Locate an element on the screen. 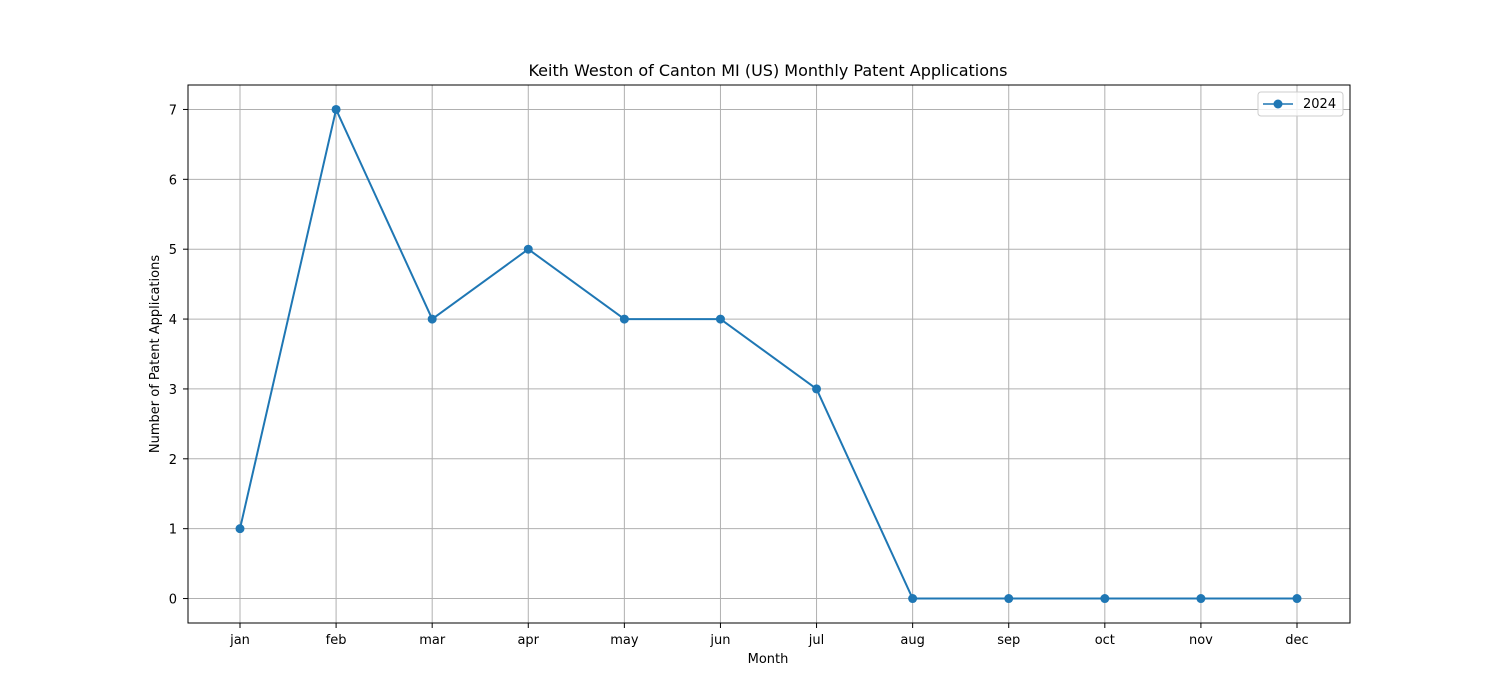 The width and height of the screenshot is (1500, 700). y-tick-label: 1 is located at coordinates (173, 530).